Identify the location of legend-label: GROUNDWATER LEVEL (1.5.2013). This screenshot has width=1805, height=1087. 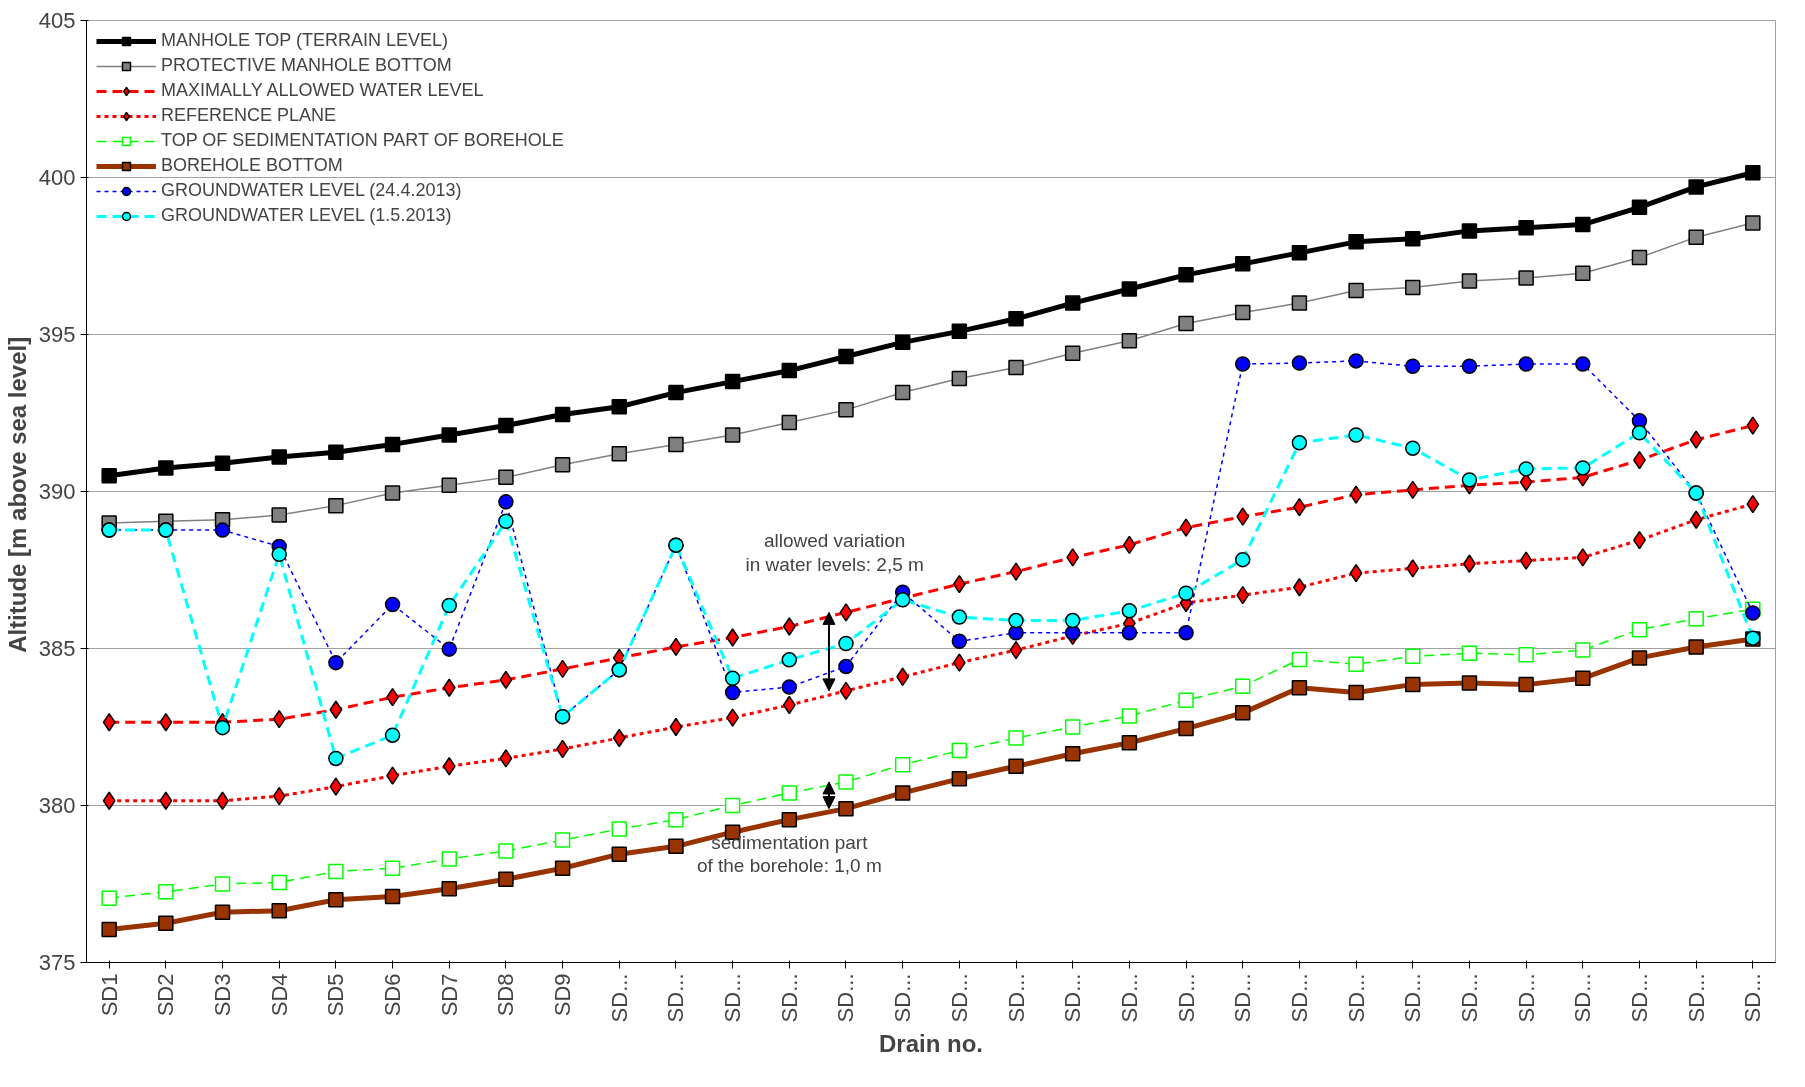
(306, 215).